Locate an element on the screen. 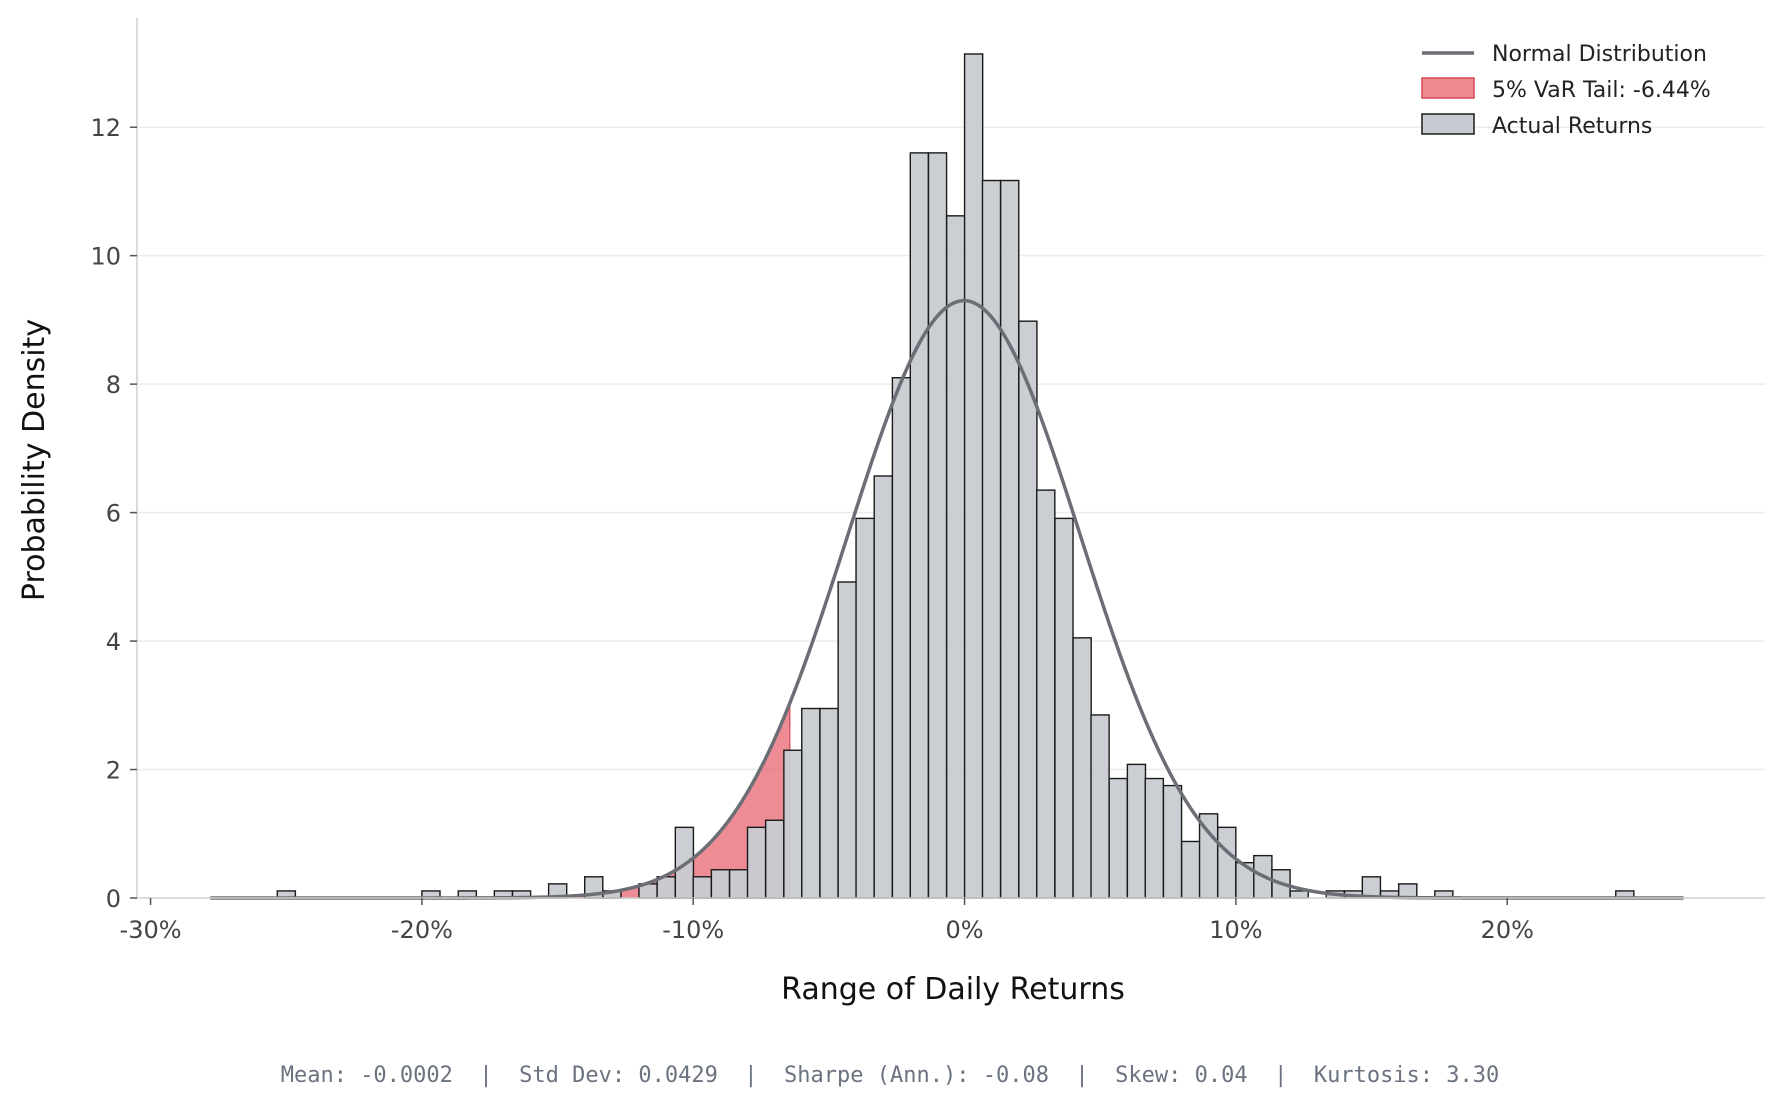 This screenshot has height=1105, width=1777. legend-item-var-tail: 5% VaR Tail: -6.44% is located at coordinates (1566, 90).